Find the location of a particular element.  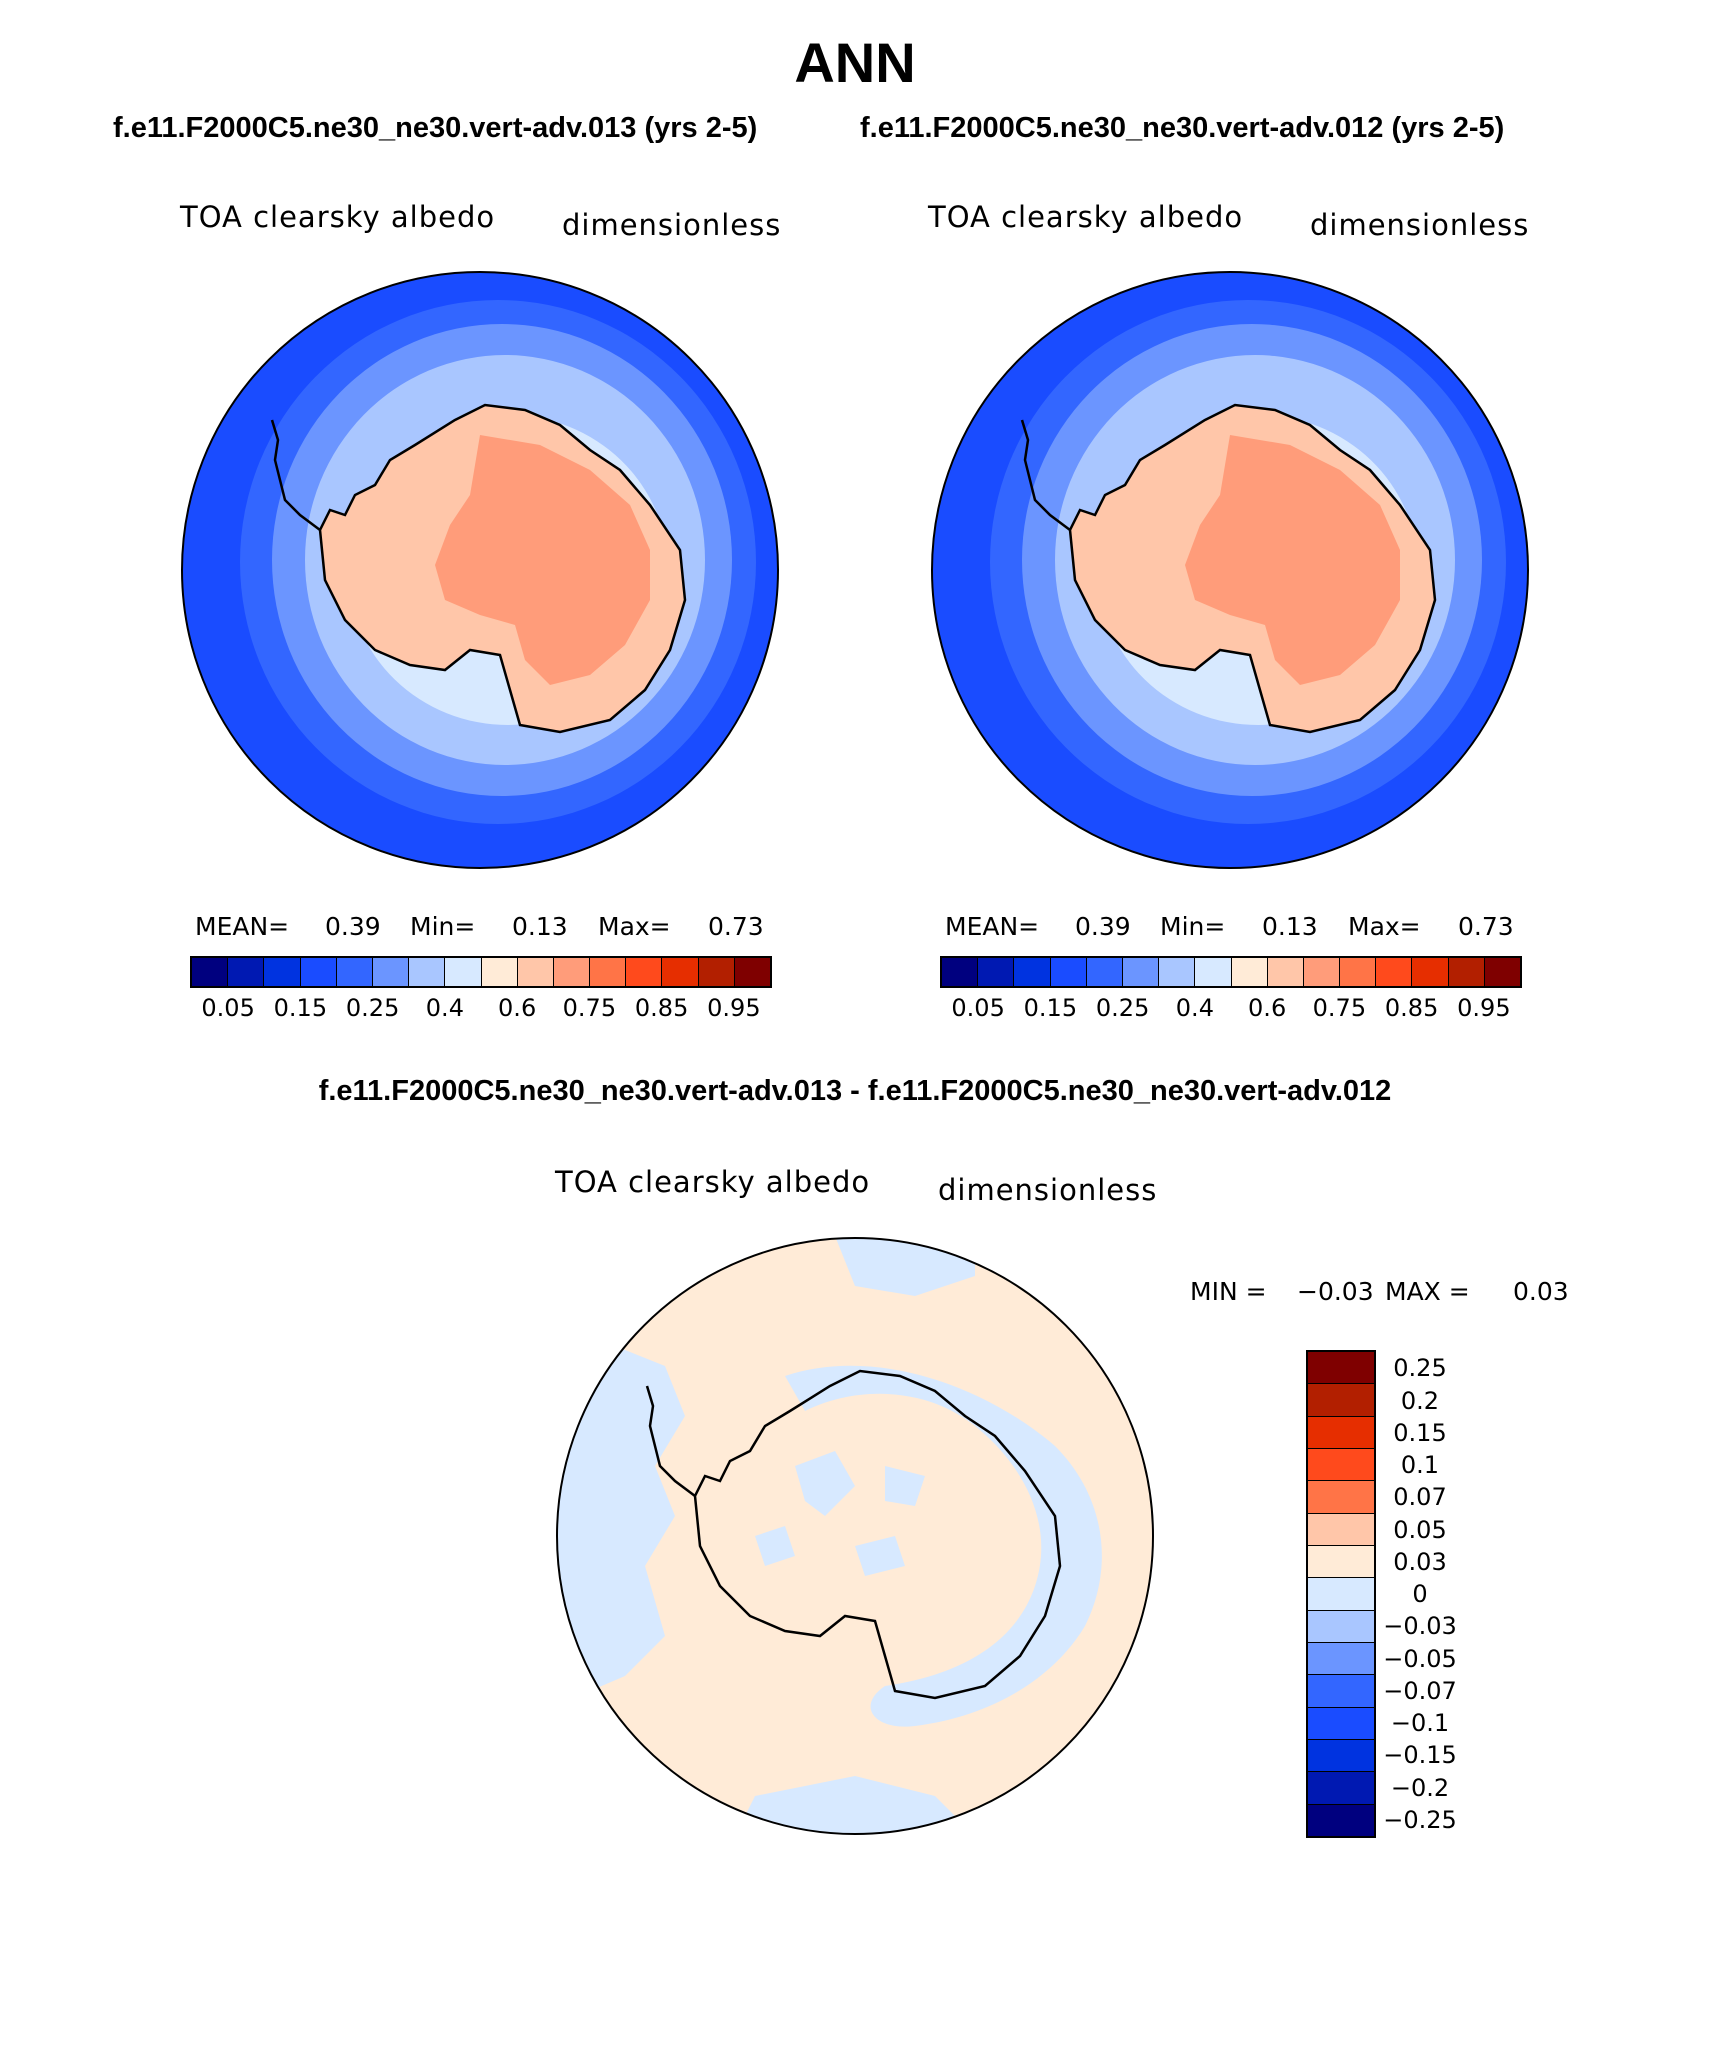

difference-colorbar is located at coordinates (1341, 1594).